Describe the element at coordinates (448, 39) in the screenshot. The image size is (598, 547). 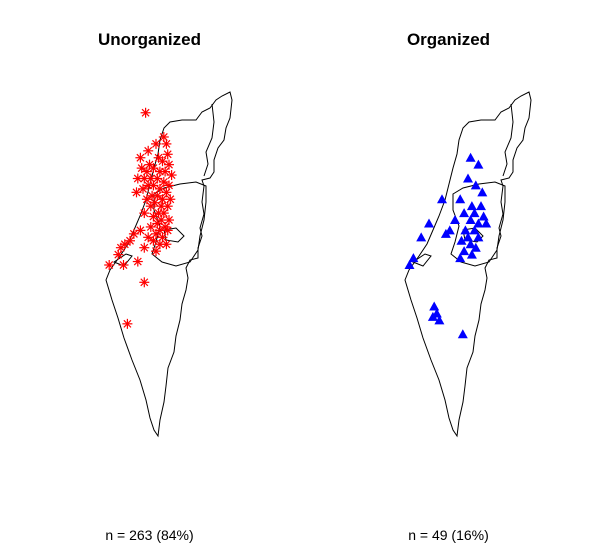
I see `panel-title: Organized` at that location.